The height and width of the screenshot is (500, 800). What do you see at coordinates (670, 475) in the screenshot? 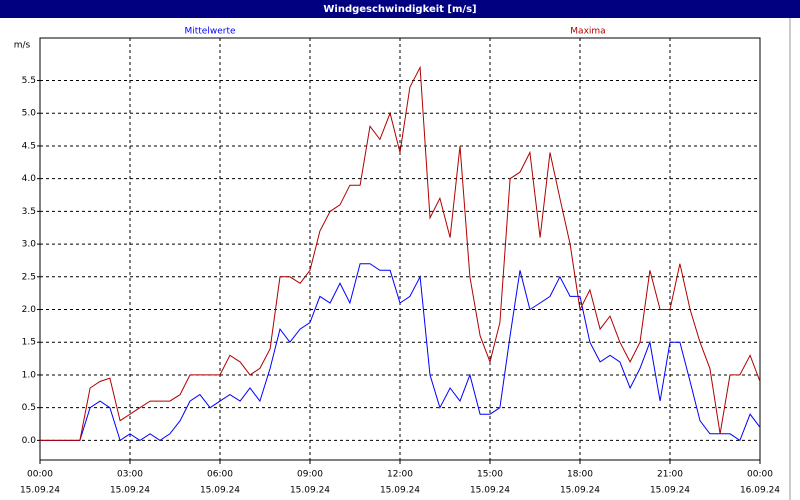
I see `x-tick-label: 21:00` at bounding box center [670, 475].